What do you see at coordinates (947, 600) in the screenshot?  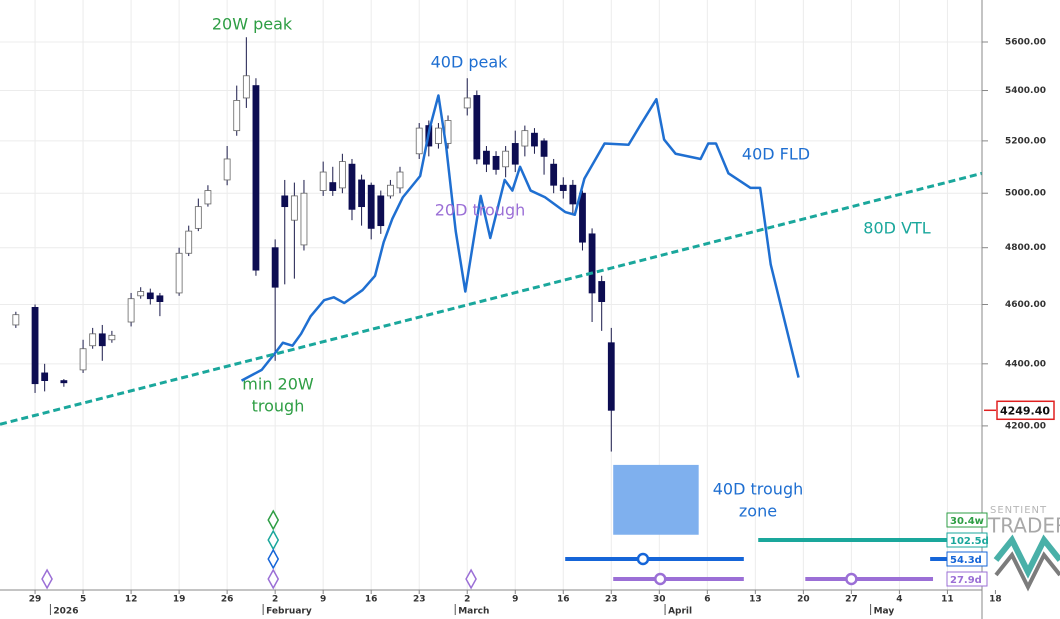 I see `x-tick-label: 11` at bounding box center [947, 600].